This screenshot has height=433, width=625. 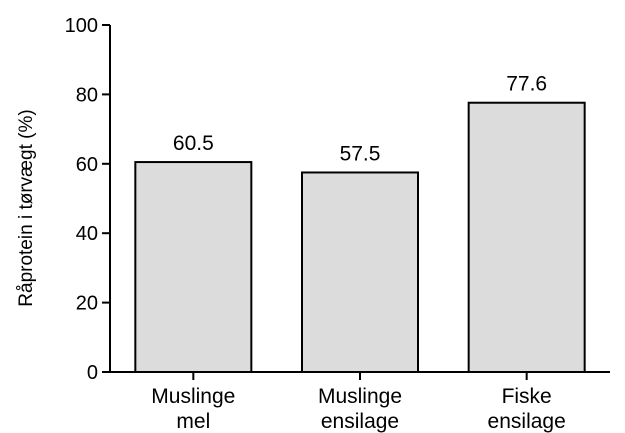 I want to click on y-tick-label: 0, so click(x=92, y=373).